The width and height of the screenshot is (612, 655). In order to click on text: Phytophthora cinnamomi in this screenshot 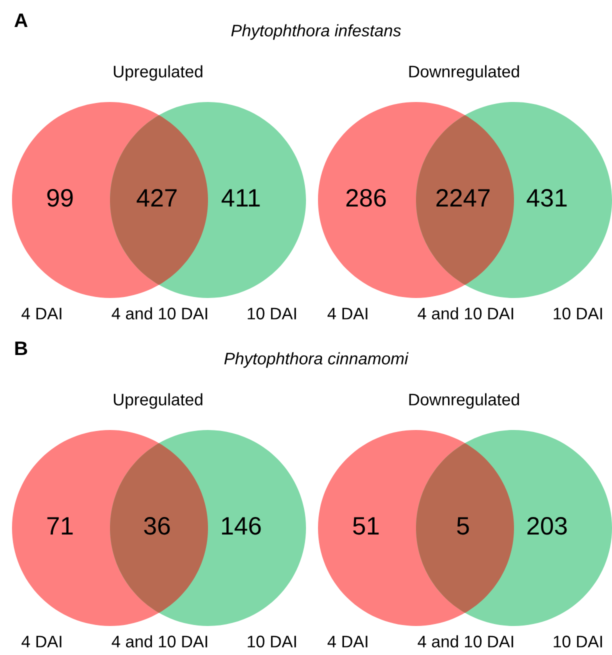, I will do `click(316, 360)`.